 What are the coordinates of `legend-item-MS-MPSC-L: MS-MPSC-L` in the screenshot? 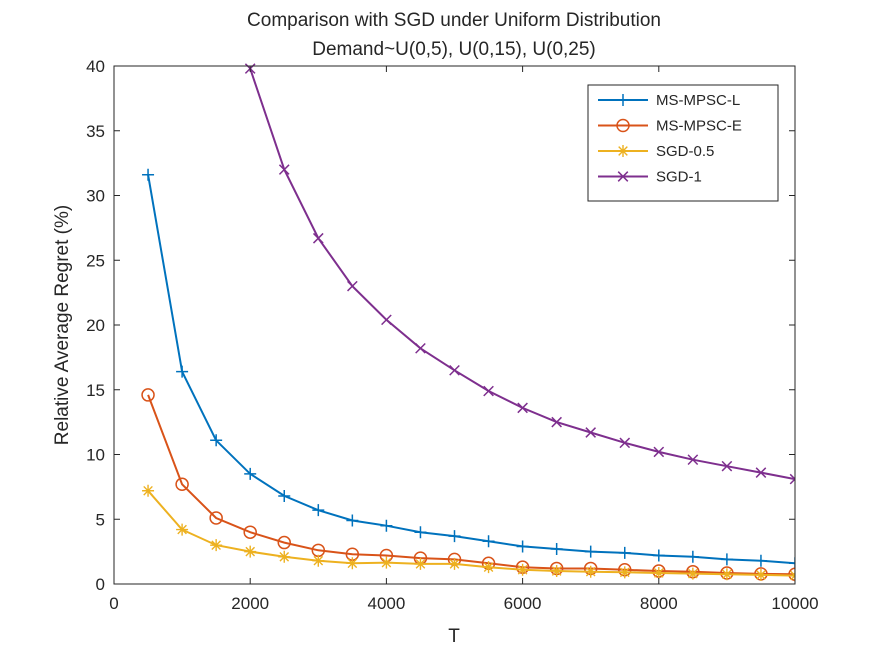 It's located at (669, 100).